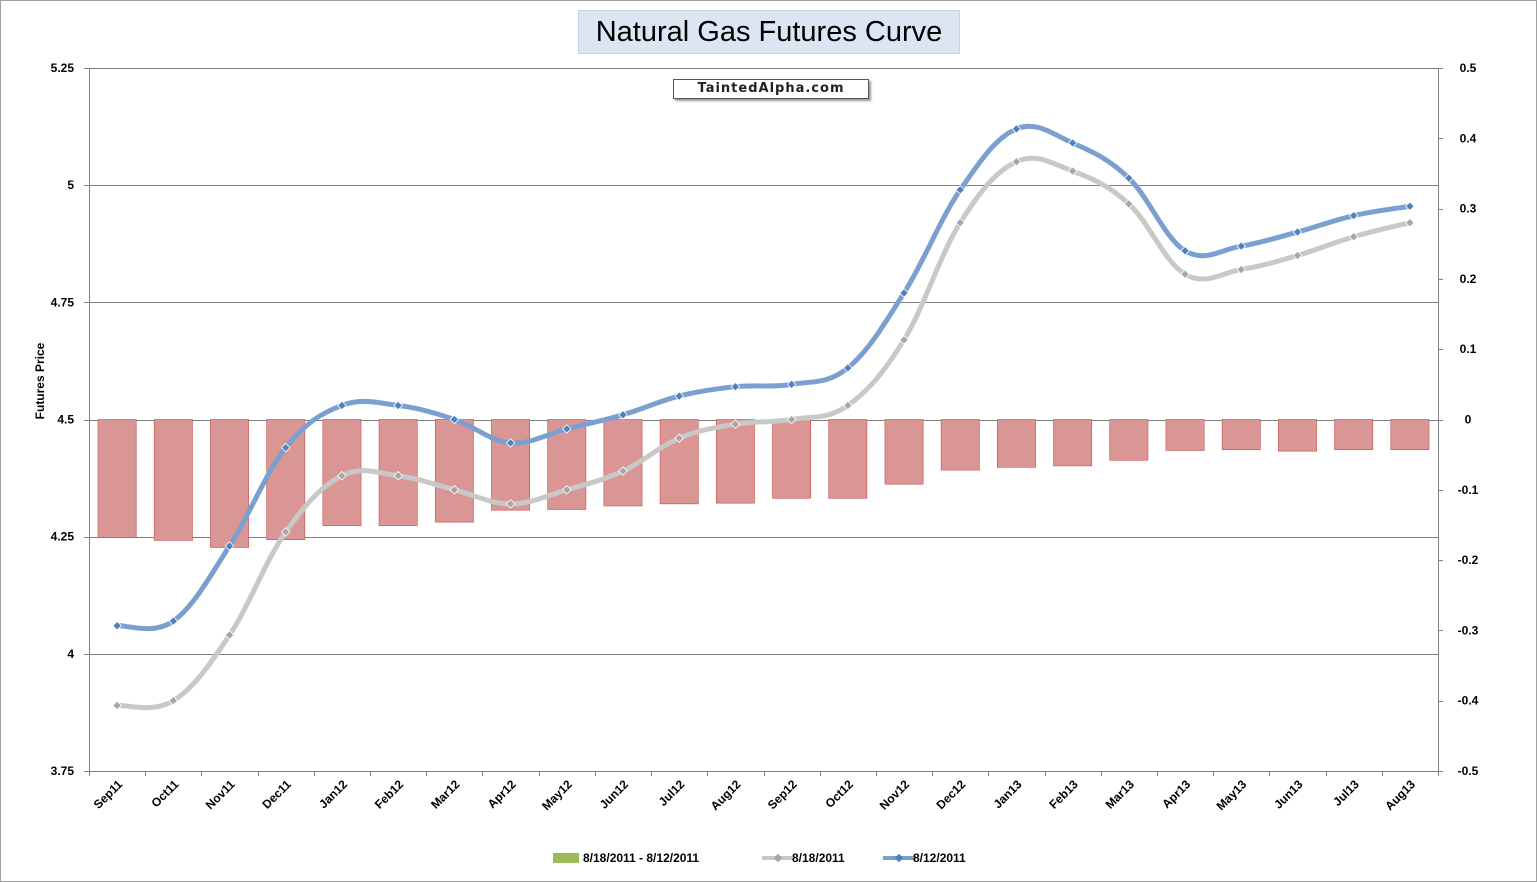 This screenshot has height=882, width=1537. I want to click on y-tick-label: 4.5, so click(65, 420).